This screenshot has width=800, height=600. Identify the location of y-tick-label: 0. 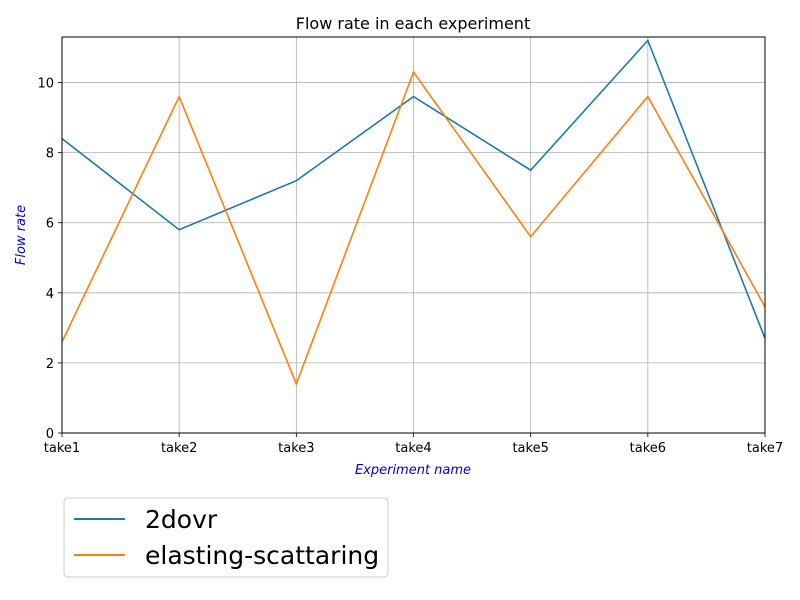
(50, 434).